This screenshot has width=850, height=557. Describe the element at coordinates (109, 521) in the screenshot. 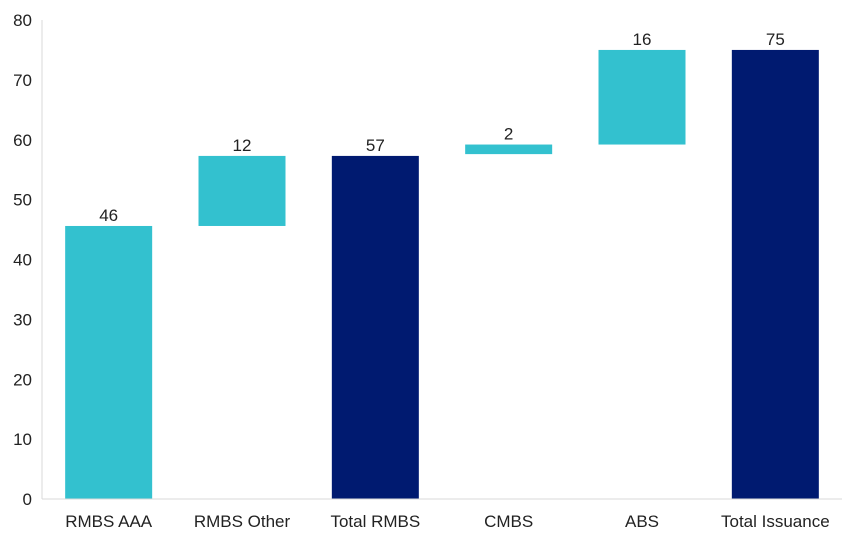

I see `x-category-label: RMBS AAA` at that location.